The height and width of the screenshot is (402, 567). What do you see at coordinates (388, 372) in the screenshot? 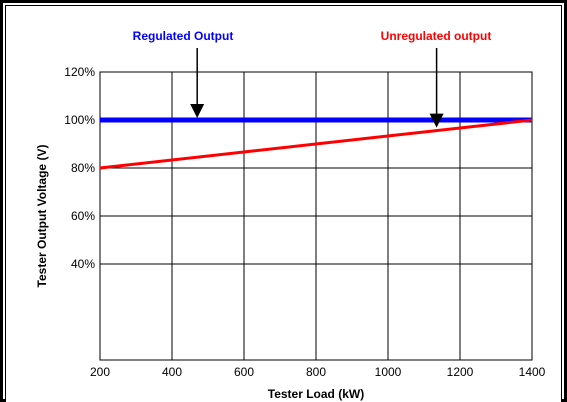
I see `x-tick-label: 1000` at bounding box center [388, 372].